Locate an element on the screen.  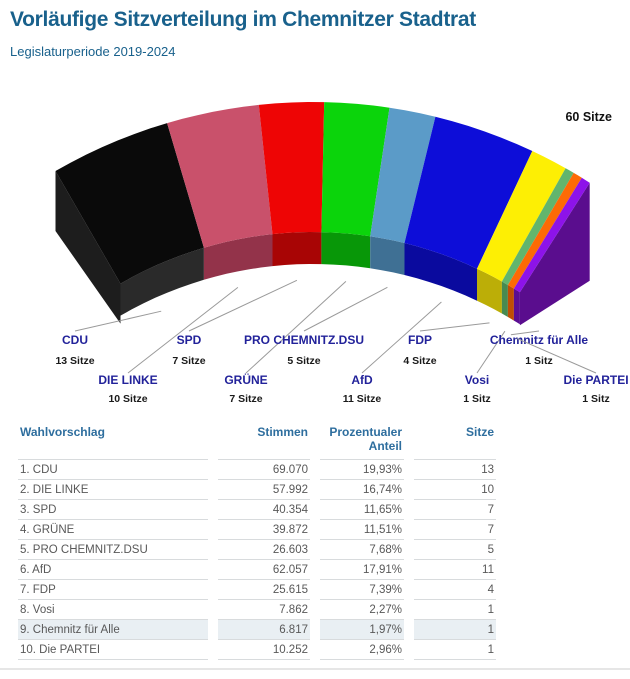
table-row: 9. Chemnitz für Alle 6.817 1,97% 1 is located at coordinates (257, 630).